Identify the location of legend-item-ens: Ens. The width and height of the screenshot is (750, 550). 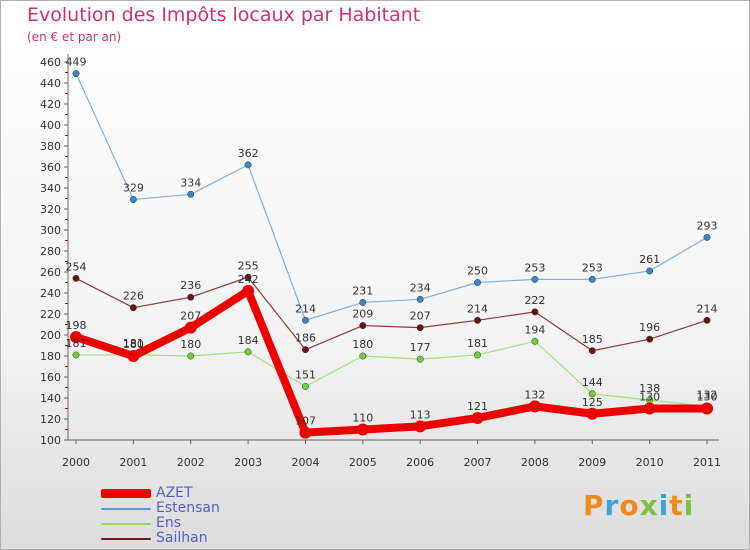
(201, 523).